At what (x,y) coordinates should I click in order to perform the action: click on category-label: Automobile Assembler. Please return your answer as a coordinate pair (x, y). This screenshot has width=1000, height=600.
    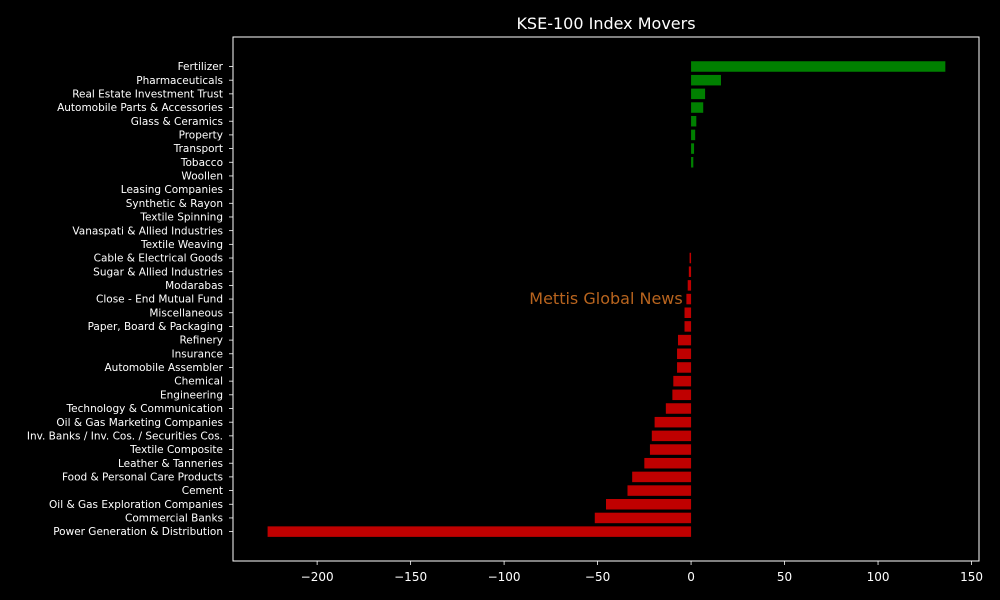
    Looking at the image, I should click on (164, 368).